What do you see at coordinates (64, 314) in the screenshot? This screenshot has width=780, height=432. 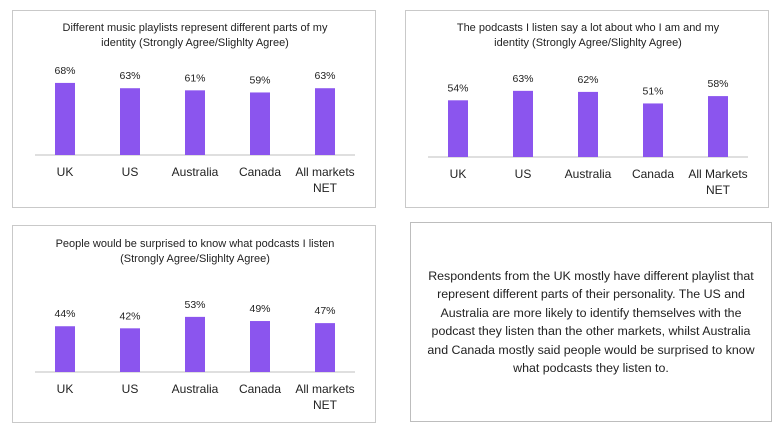 I see `data-label: 44%` at bounding box center [64, 314].